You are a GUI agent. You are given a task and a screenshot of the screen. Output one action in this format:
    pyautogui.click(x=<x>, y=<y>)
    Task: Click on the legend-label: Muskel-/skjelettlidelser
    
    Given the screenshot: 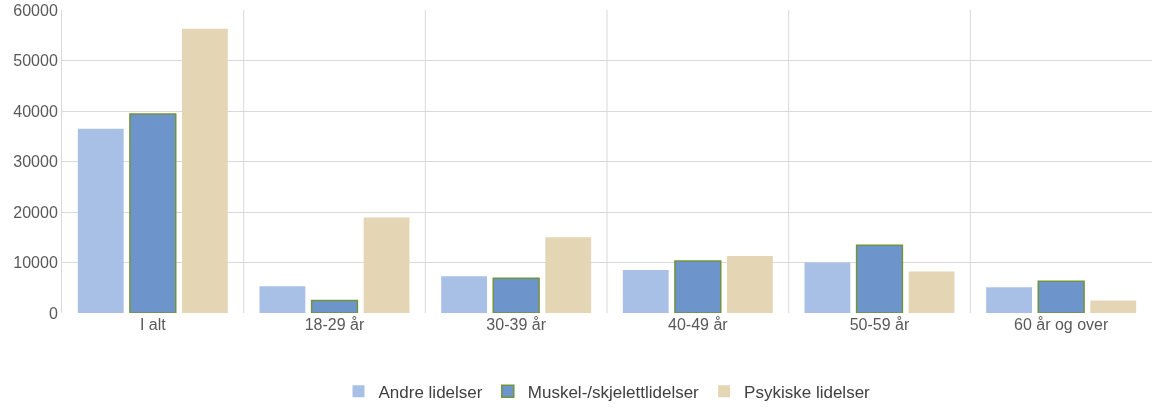 What is the action you would take?
    pyautogui.click(x=613, y=392)
    